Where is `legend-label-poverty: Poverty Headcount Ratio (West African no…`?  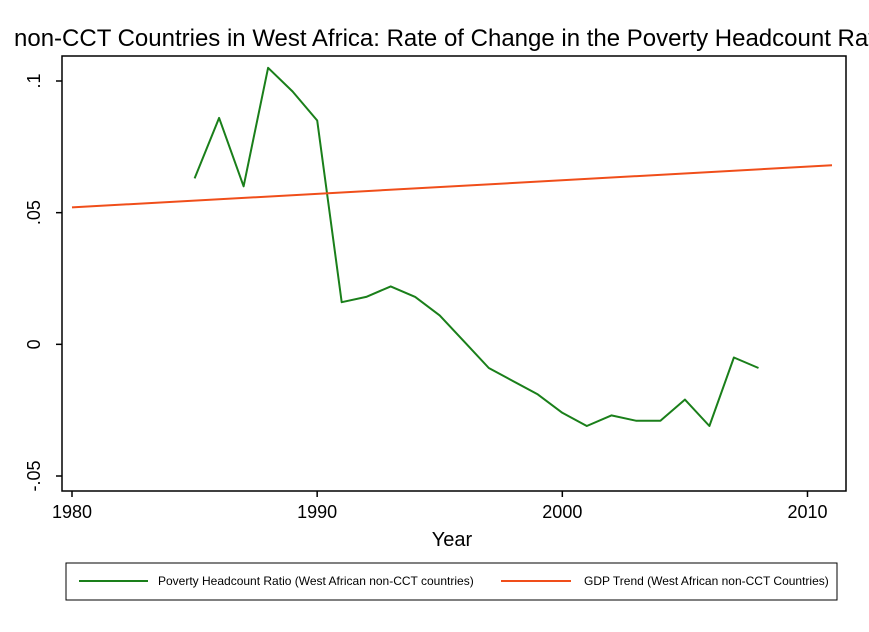
legend-label-poverty: Poverty Headcount Ratio (West African no… is located at coordinates (316, 581).